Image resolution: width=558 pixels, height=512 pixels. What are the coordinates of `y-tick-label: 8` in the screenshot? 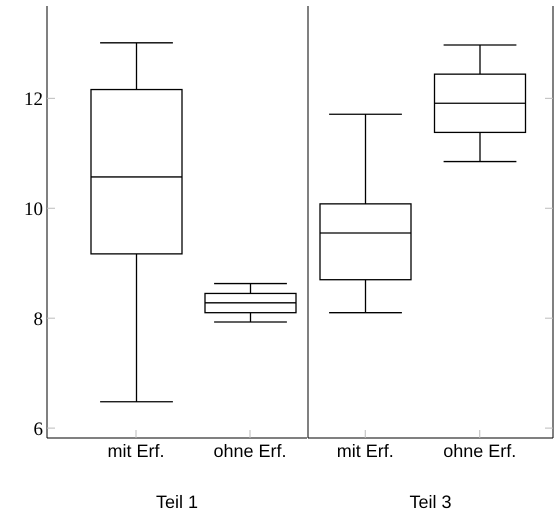 It's located at (38, 319).